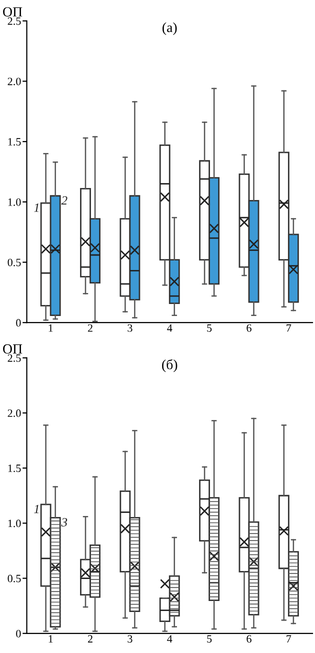  What do you see at coordinates (169, 28) in the screenshot?
I see `chart-title: (а)` at bounding box center [169, 28].